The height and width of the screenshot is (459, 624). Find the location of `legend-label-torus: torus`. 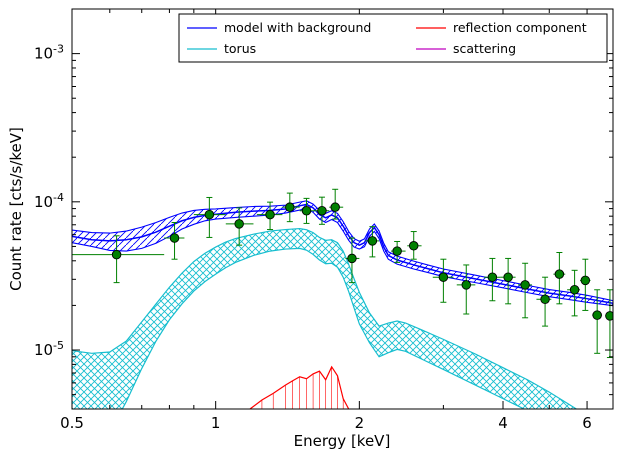

legend-label-torus: torus is located at coordinates (240, 48).